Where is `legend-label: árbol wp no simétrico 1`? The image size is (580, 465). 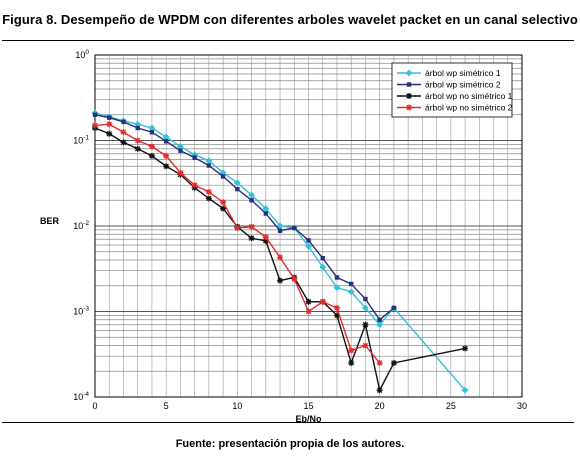
legend-label: árbol wp no simétrico 1 is located at coordinates (469, 96).